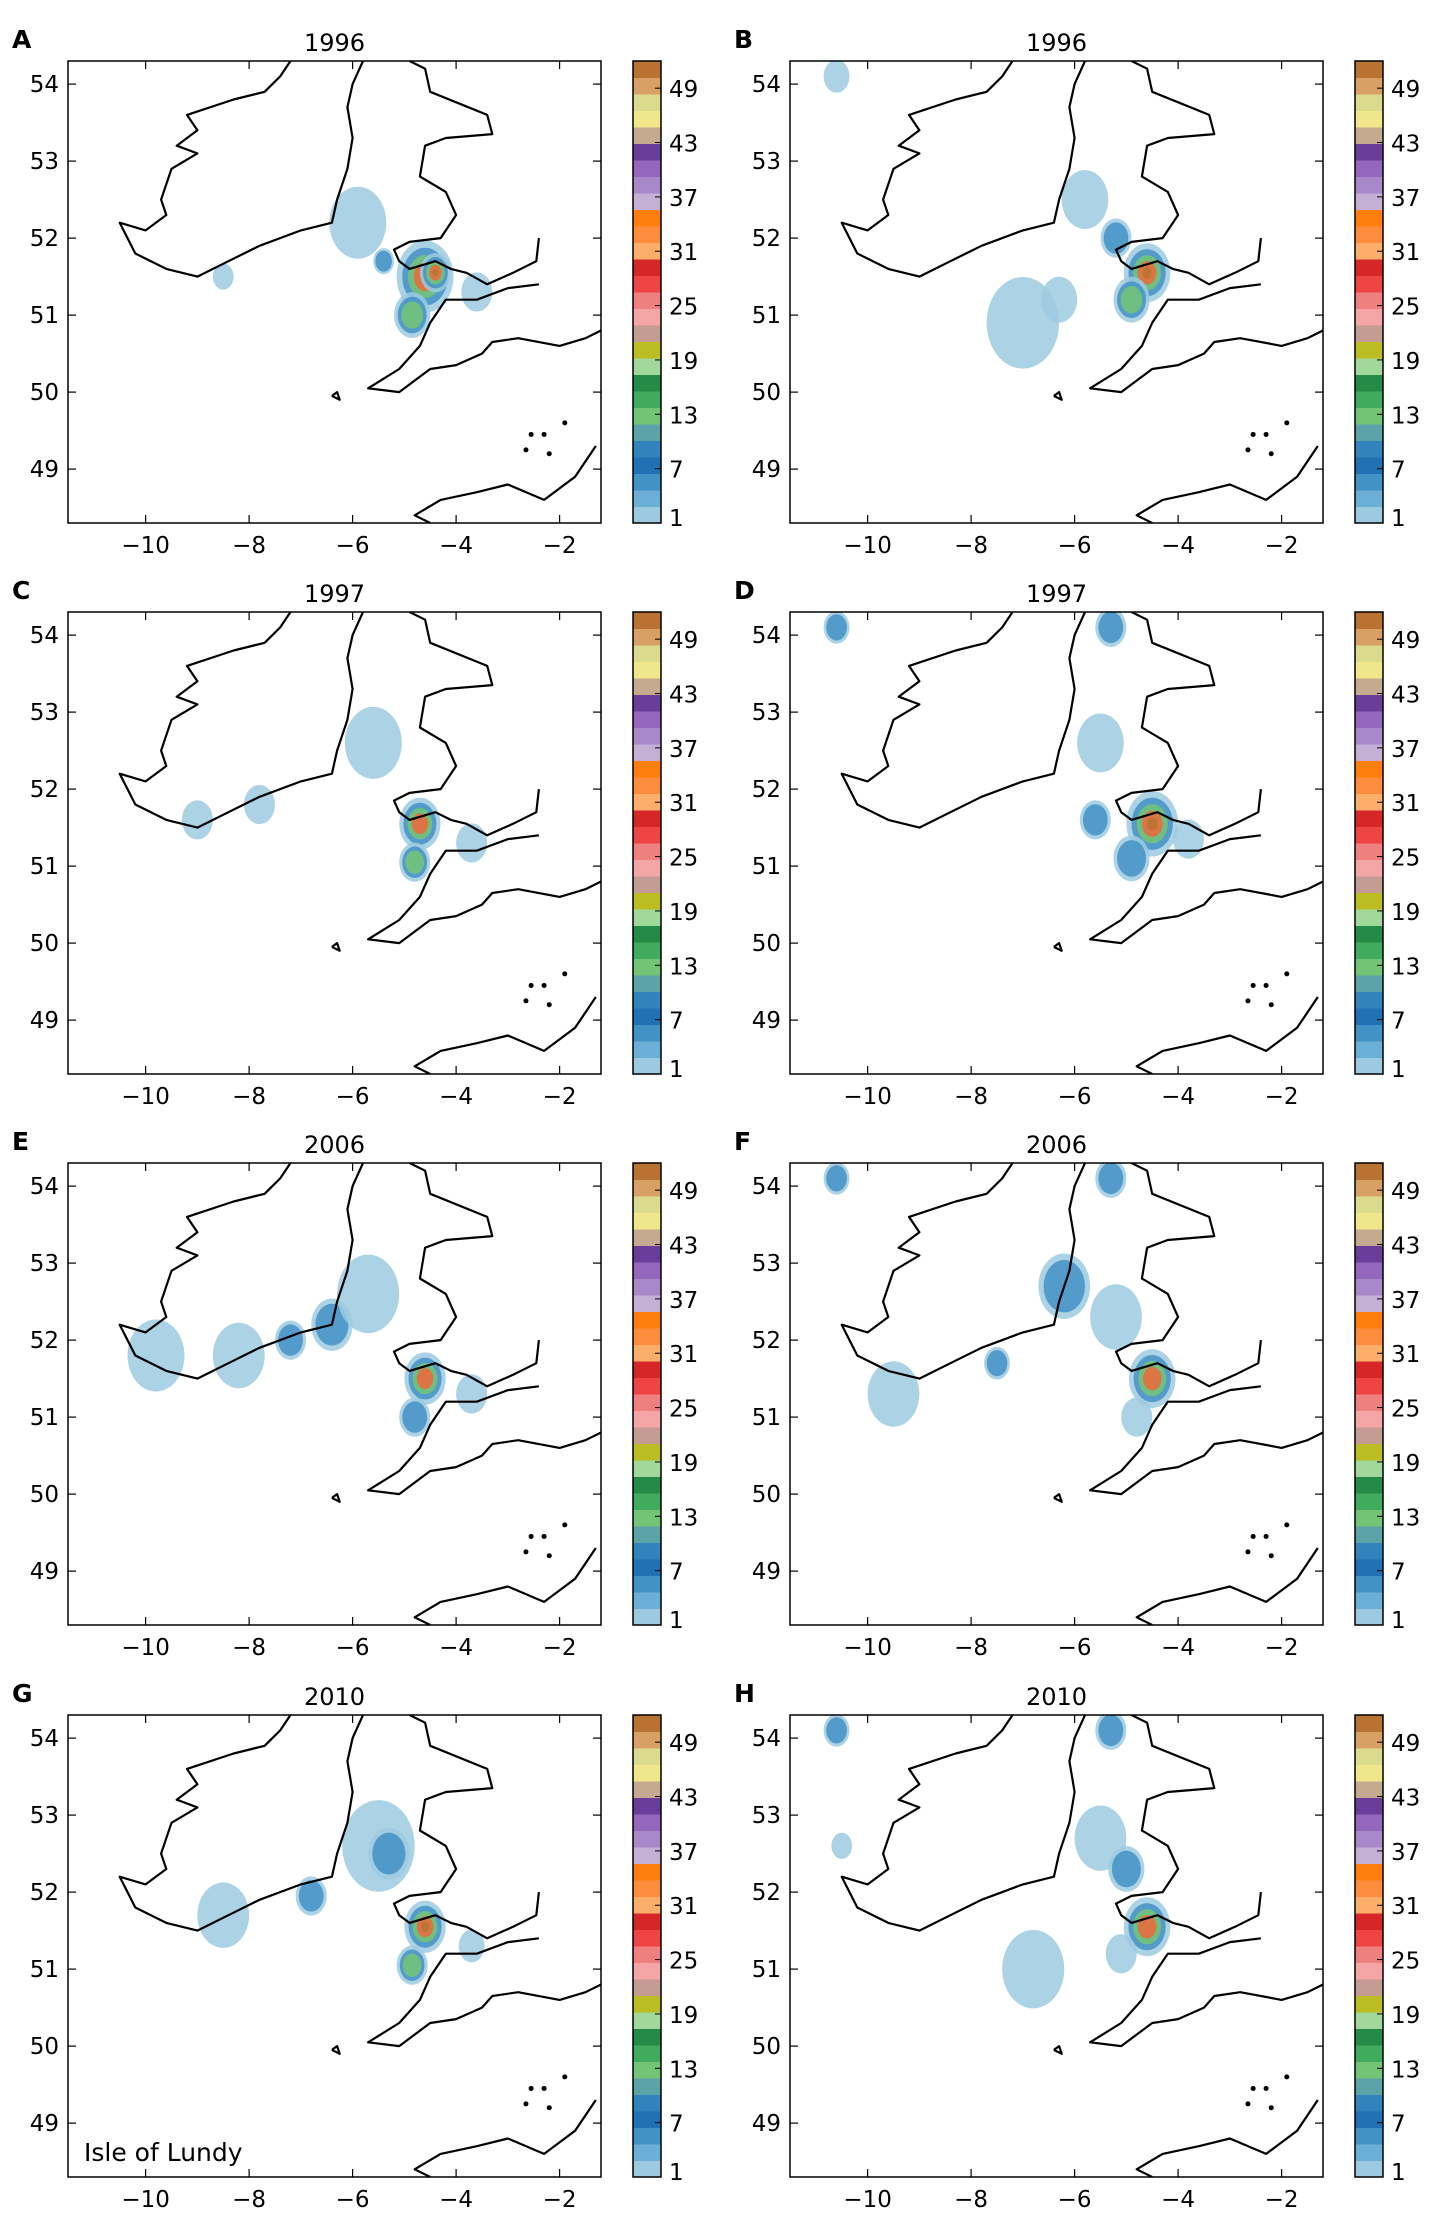  I want to click on panel-letter: B, so click(743, 39).